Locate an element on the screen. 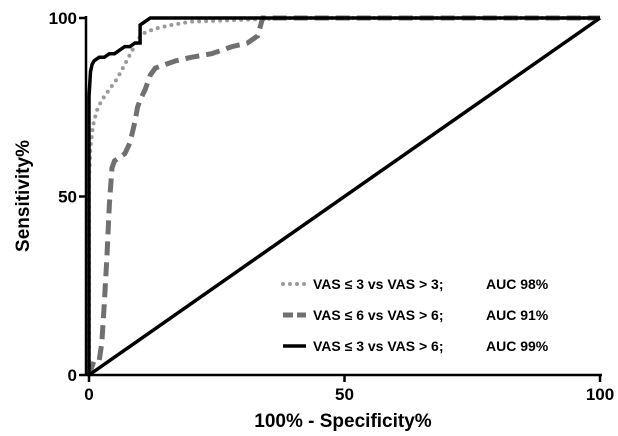 This screenshot has height=436, width=618. legend-auc-1: AUC 98% is located at coordinates (517, 284).